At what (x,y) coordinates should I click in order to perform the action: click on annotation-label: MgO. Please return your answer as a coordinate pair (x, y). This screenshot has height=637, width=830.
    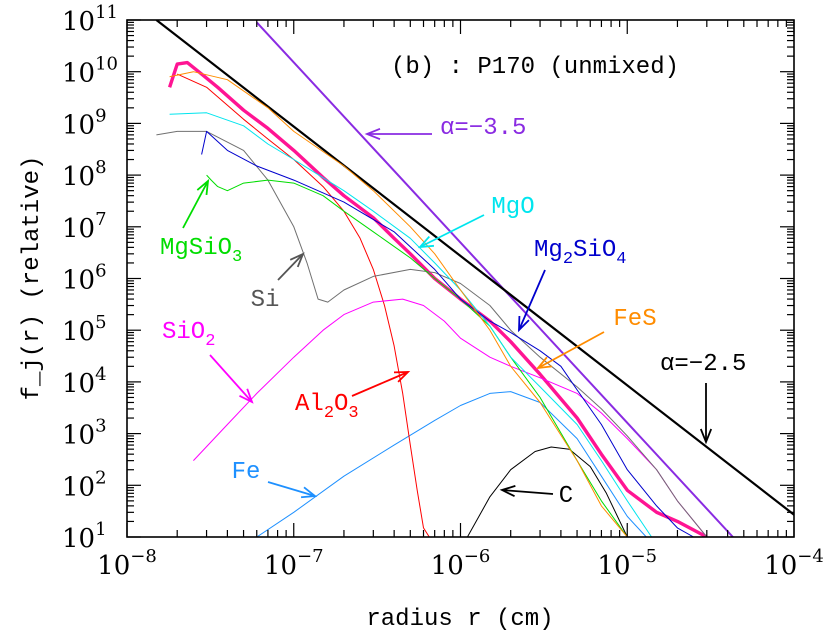
    Looking at the image, I should click on (512, 207).